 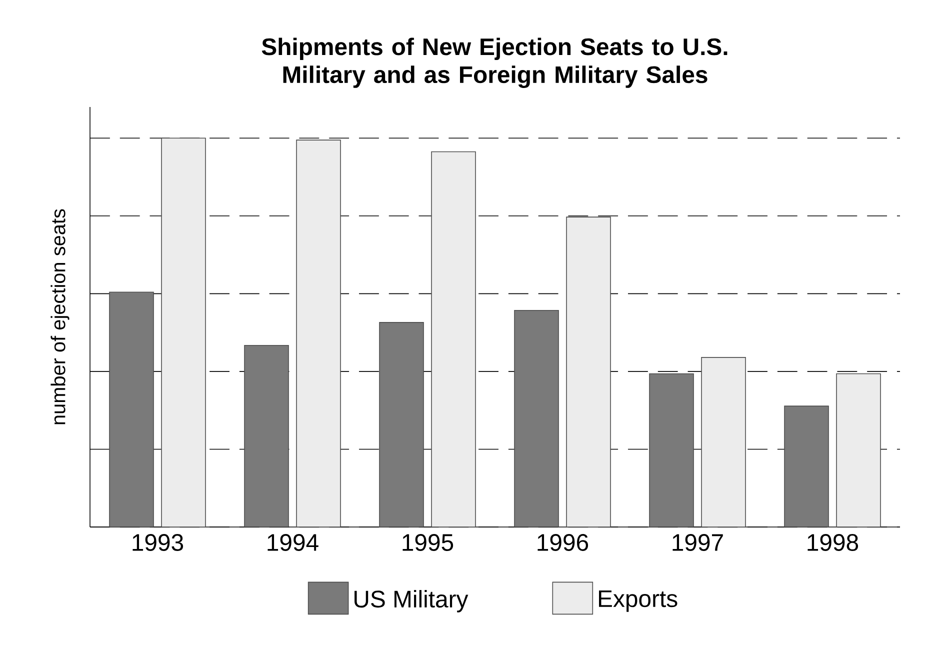 I want to click on x-tick-label: 1998, so click(x=833, y=542).